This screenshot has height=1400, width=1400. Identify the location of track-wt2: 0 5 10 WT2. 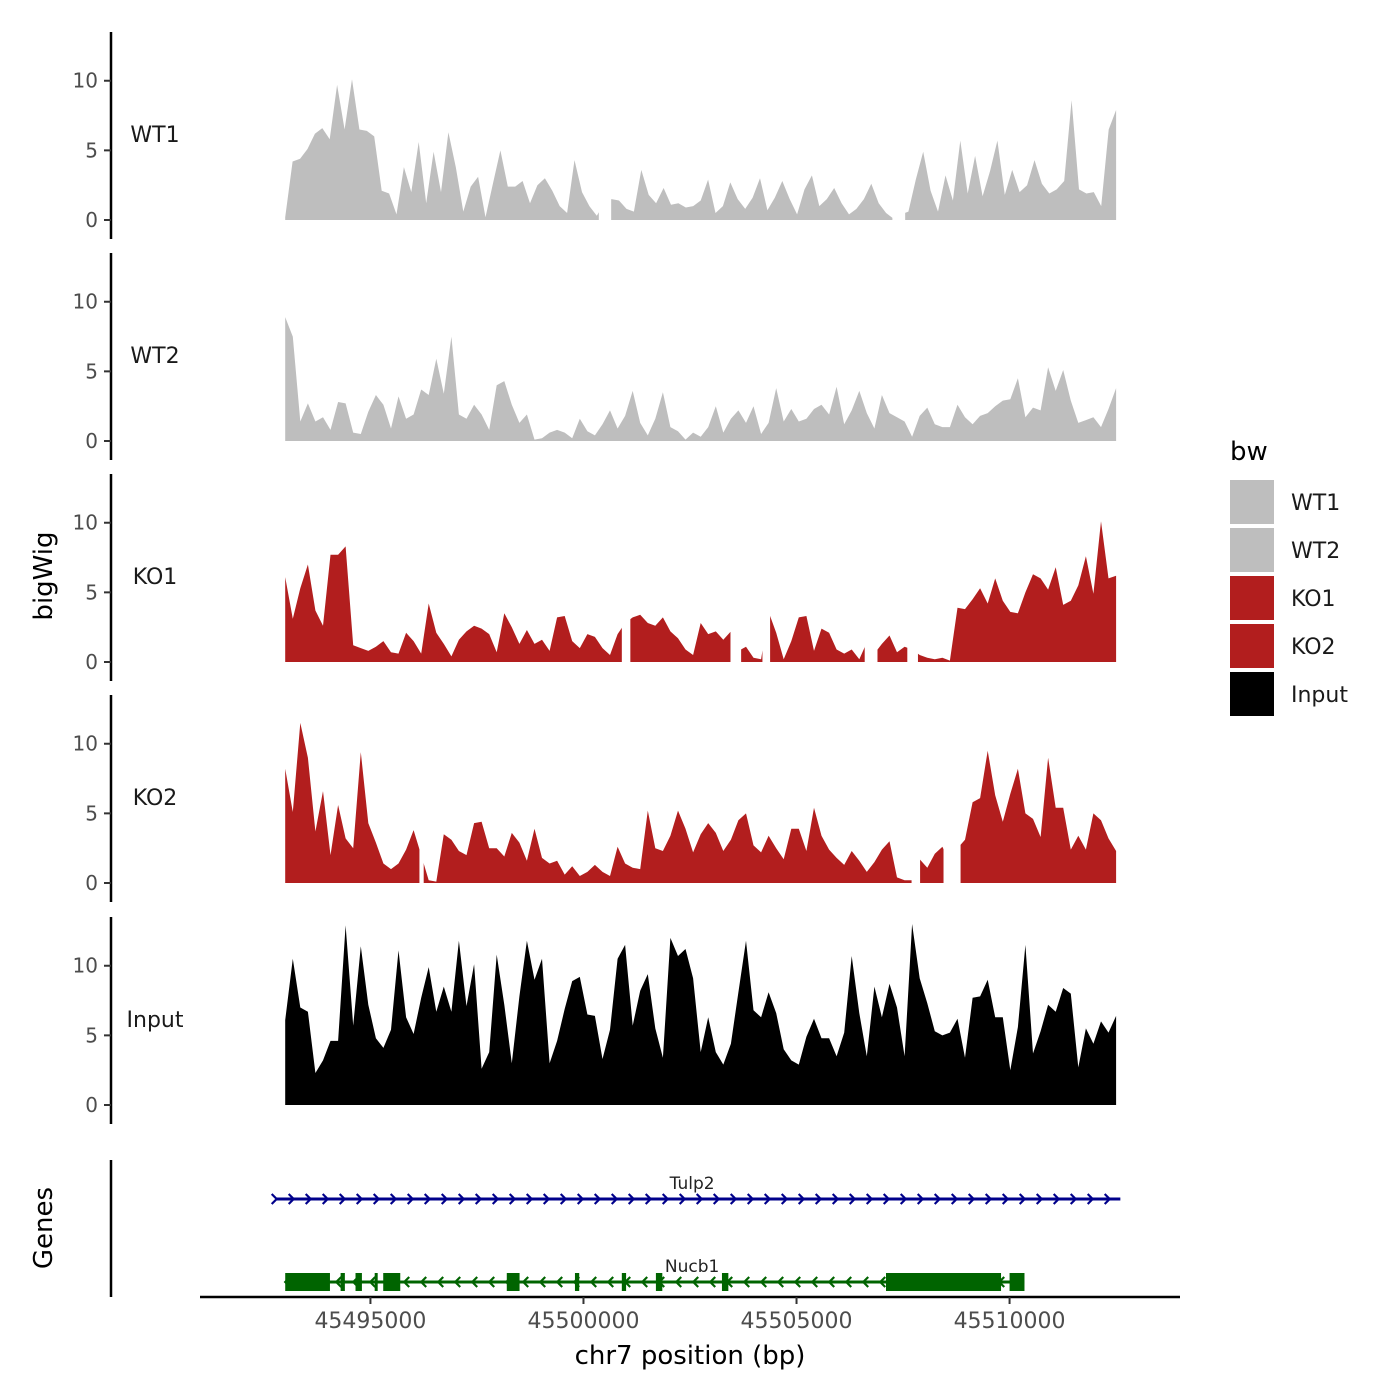
(595, 356).